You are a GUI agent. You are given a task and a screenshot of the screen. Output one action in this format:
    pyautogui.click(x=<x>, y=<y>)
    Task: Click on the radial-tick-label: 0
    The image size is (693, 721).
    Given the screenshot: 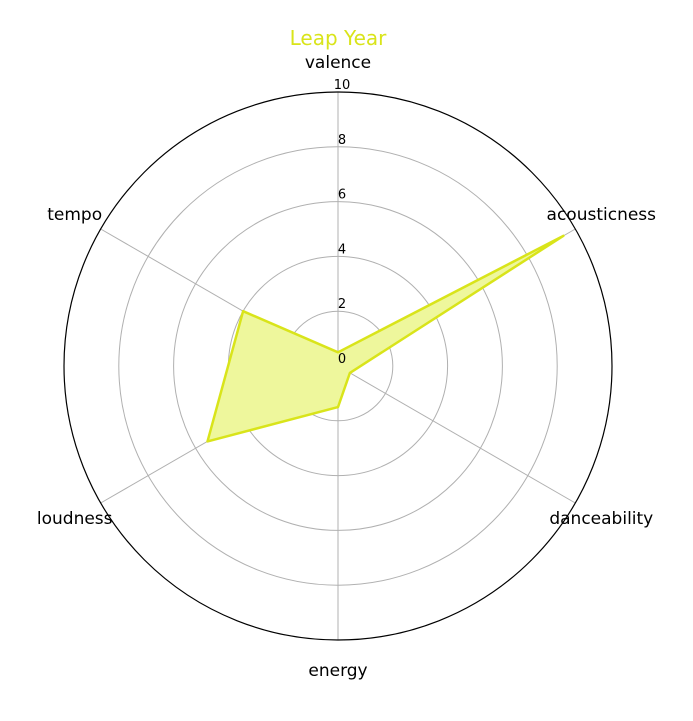 What is the action you would take?
    pyautogui.click(x=342, y=359)
    